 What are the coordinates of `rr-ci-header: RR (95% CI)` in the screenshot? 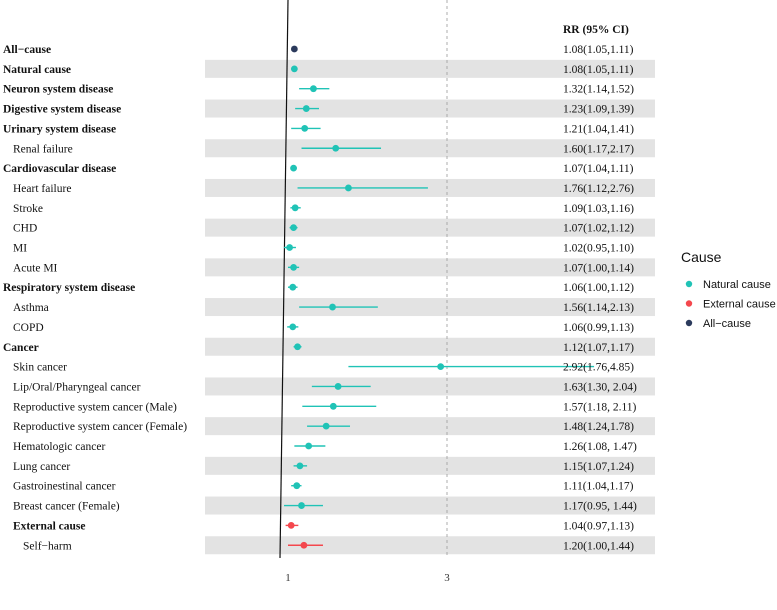 It's located at (596, 30).